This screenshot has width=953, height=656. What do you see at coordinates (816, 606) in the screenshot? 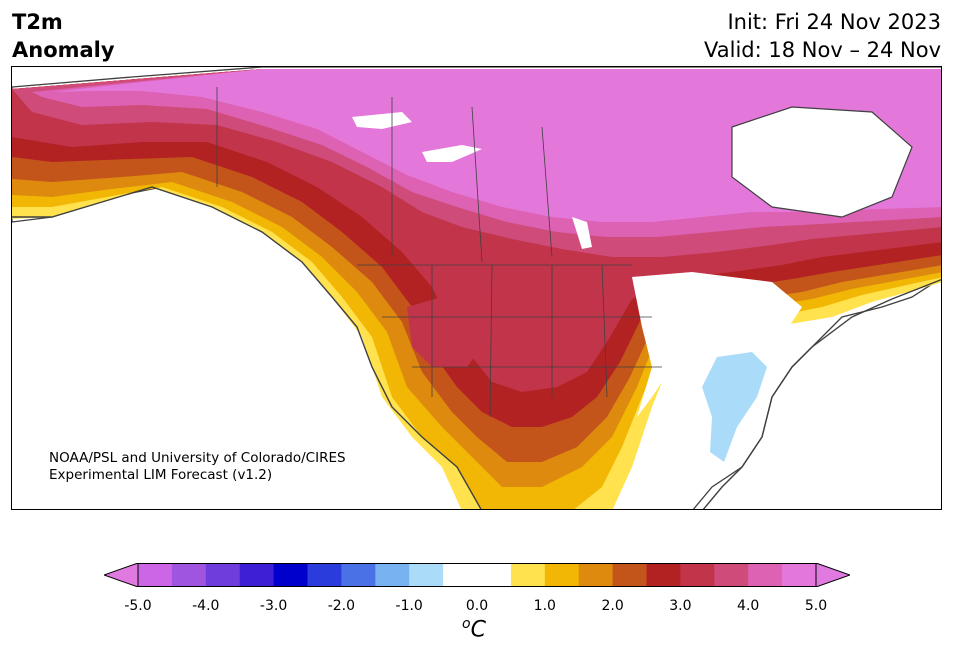
I see `colorbar-tick-label: 5.0` at bounding box center [816, 606].